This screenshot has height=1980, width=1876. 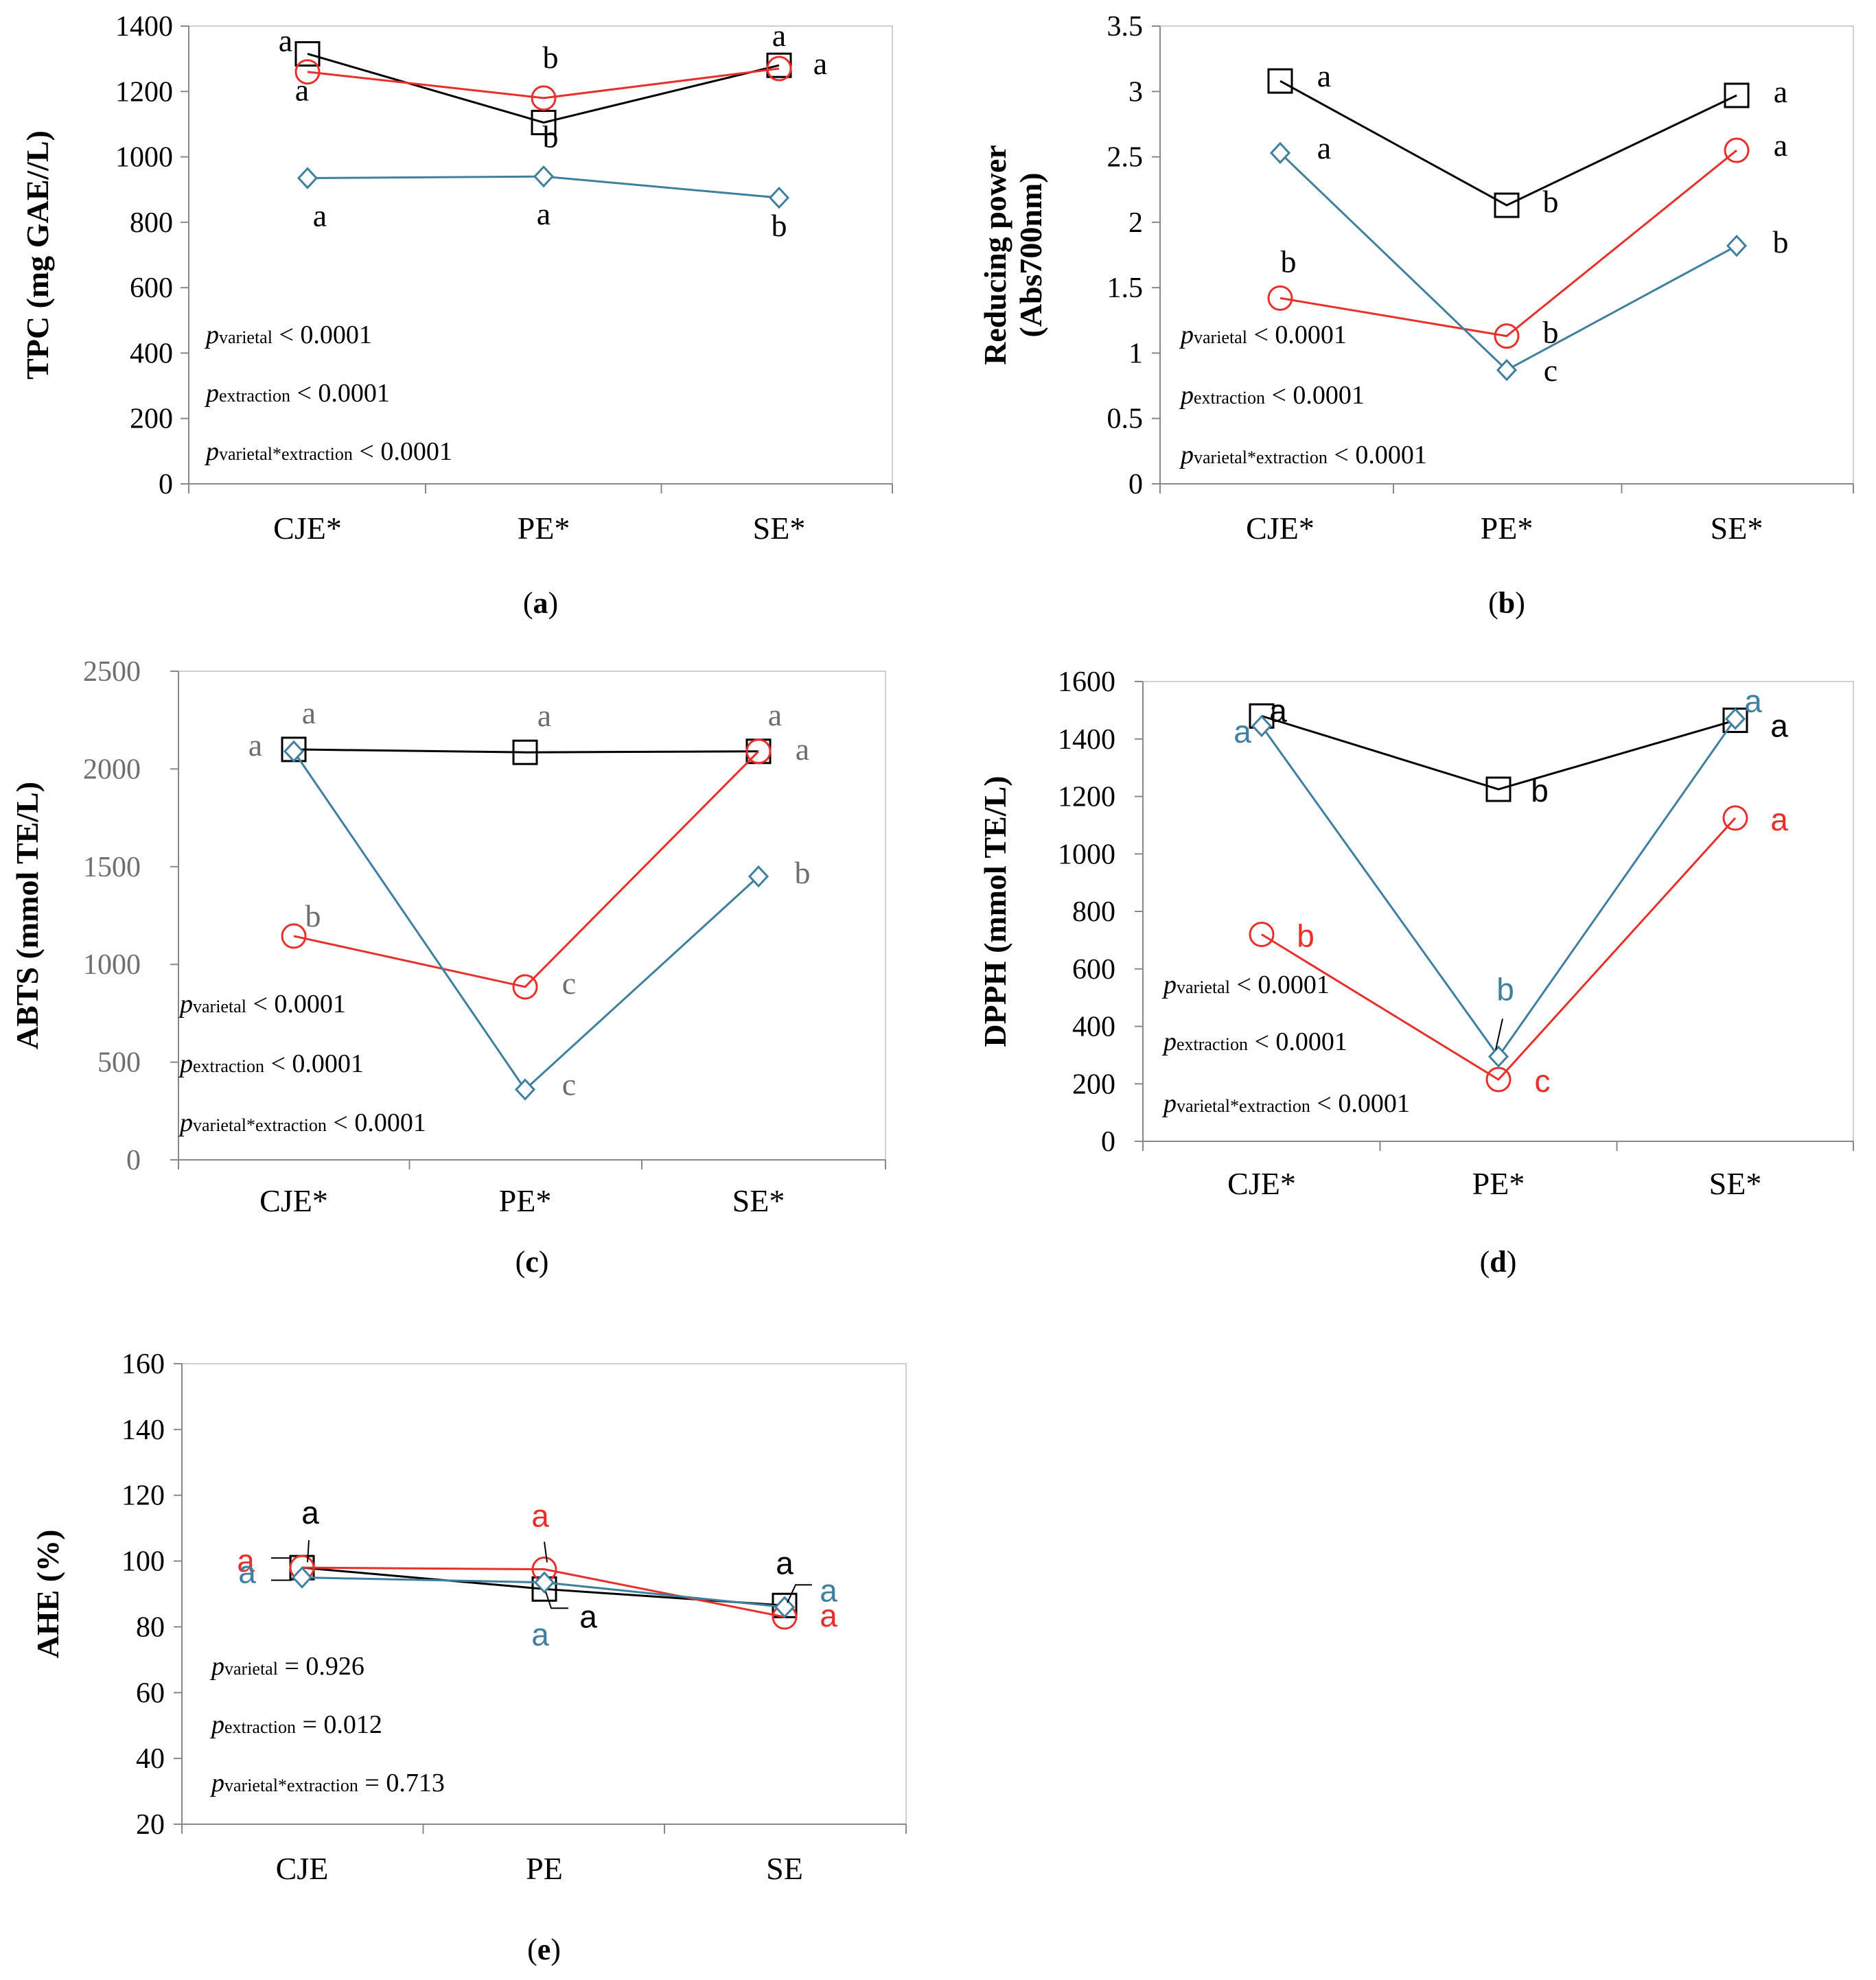 I want to click on panel-label-close: ), so click(x=1512, y=1262).